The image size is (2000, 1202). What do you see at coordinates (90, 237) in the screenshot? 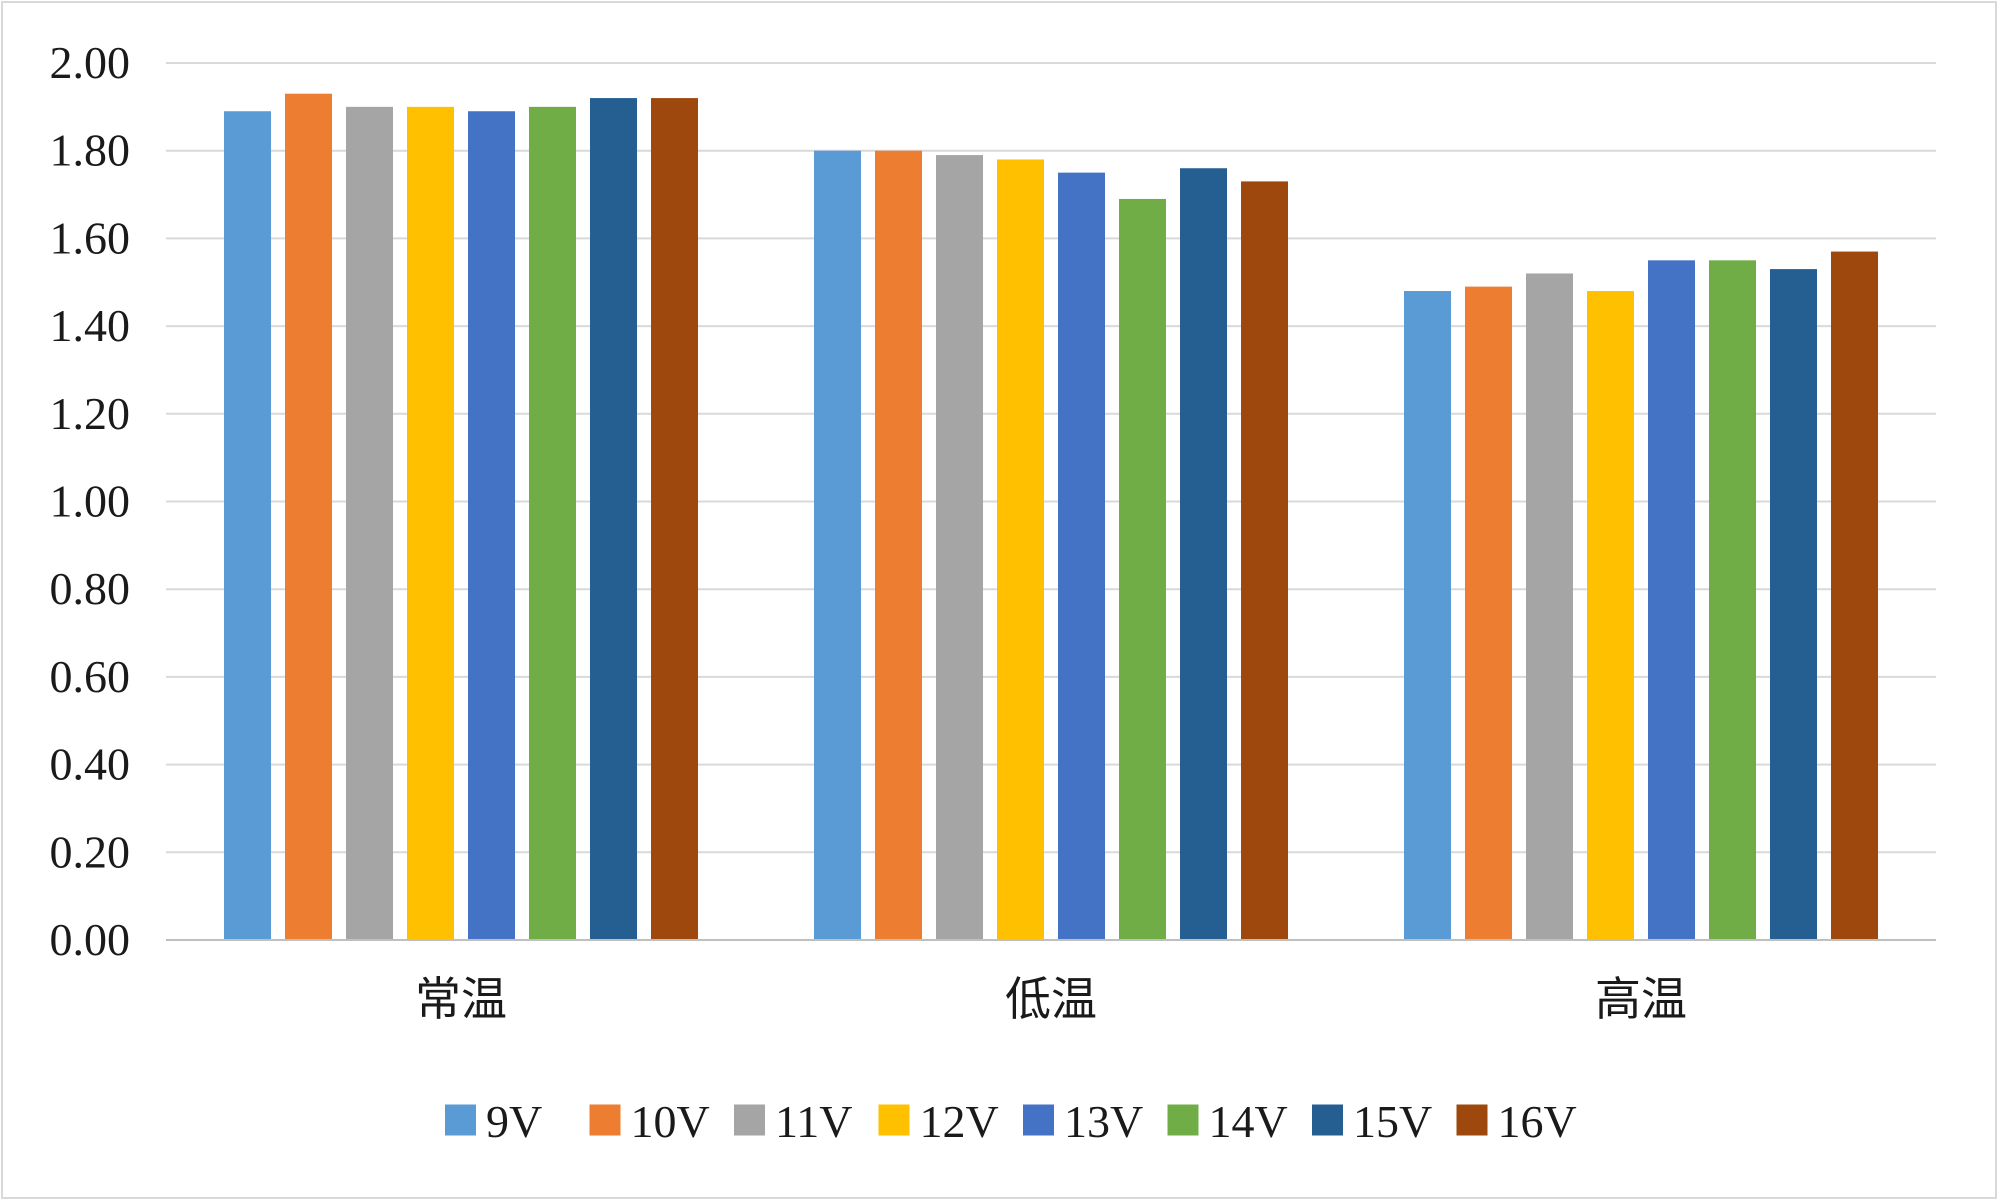
I see `y-tick-label: 1.60` at bounding box center [90, 237].